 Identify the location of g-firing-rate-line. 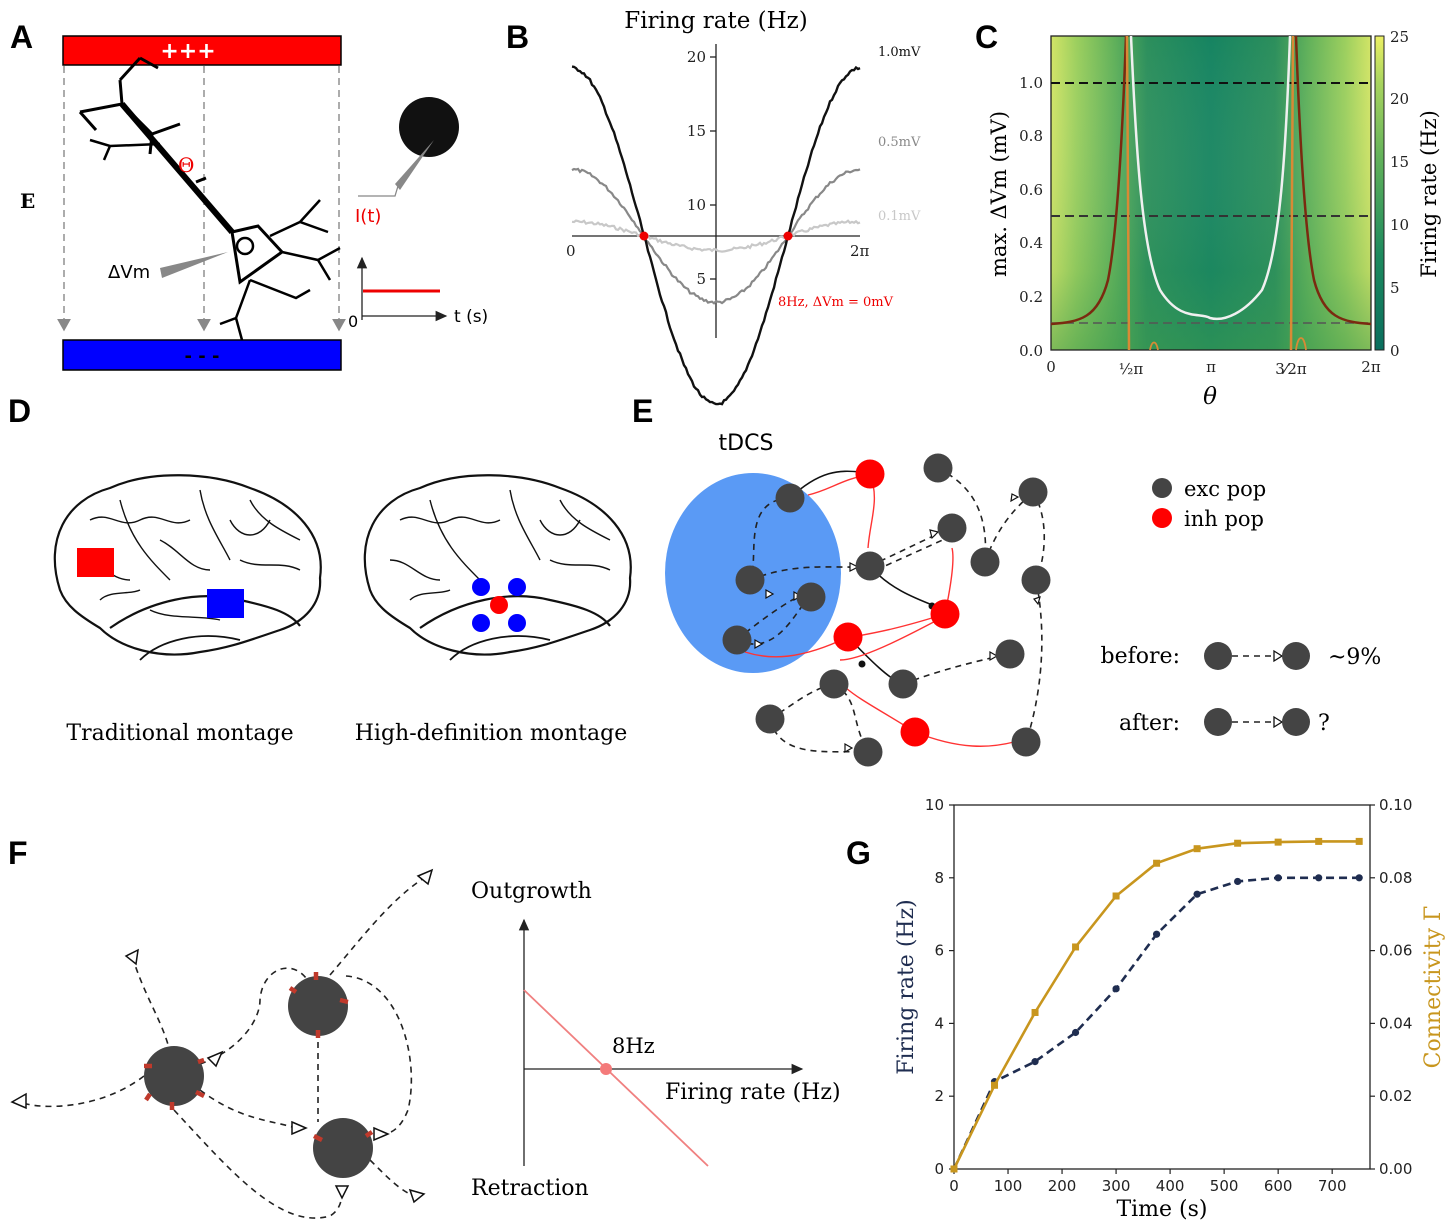
(1156, 1023).